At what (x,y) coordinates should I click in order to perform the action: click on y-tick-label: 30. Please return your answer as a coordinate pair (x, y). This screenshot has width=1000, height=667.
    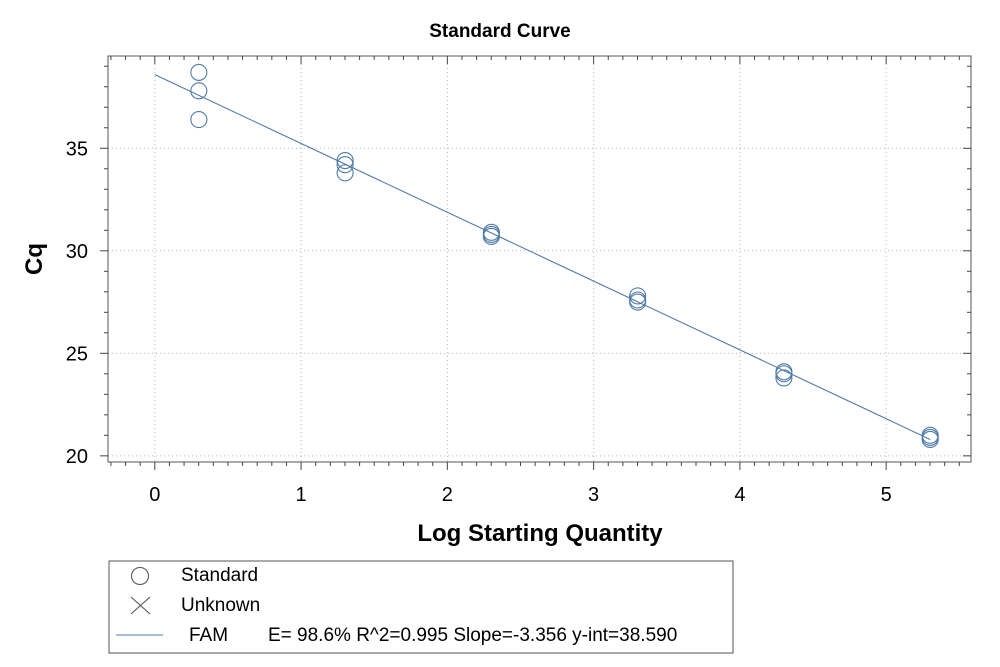
    Looking at the image, I should click on (77, 252).